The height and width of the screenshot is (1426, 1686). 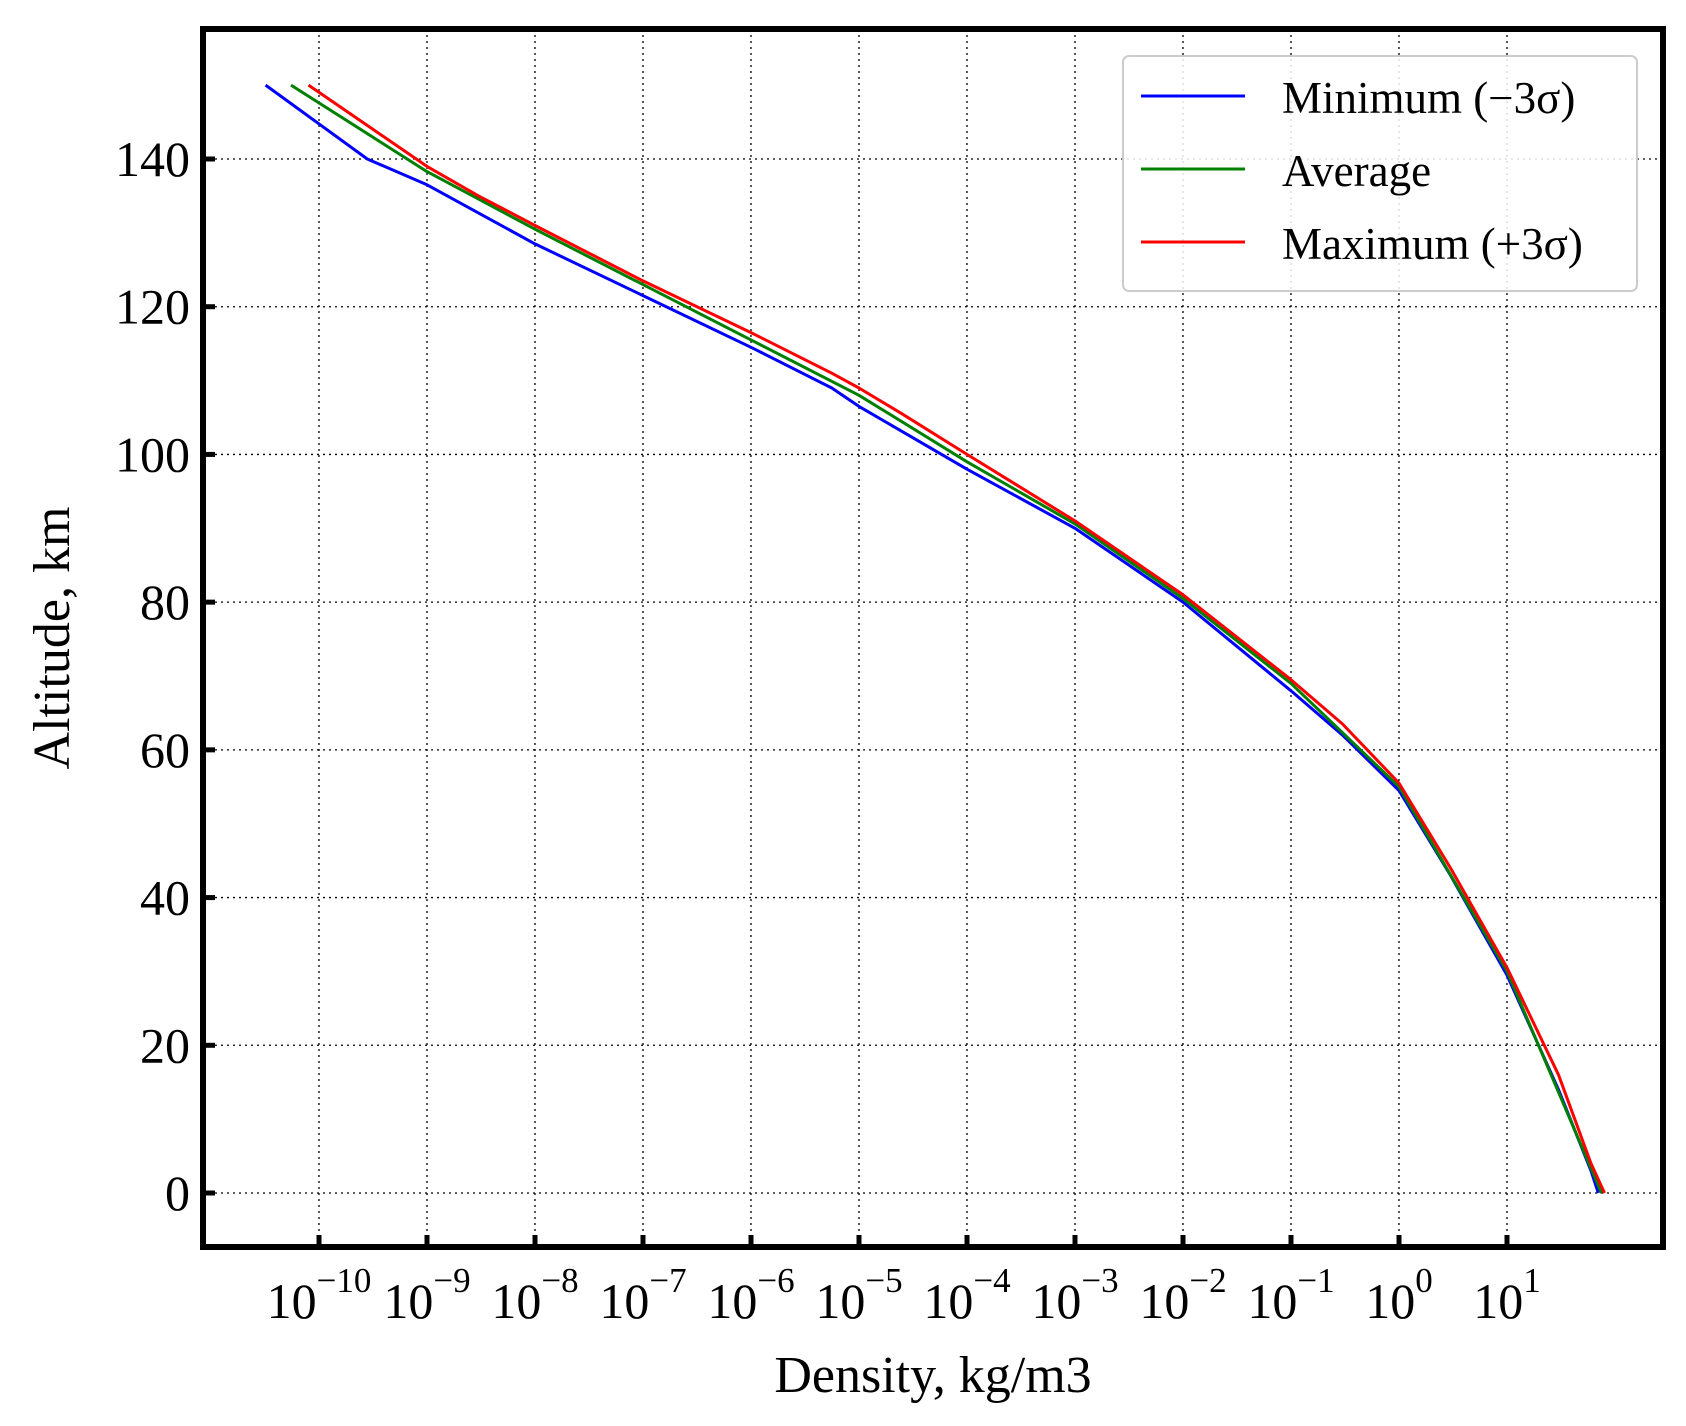 I want to click on y-axis-label: Altitude, km, so click(x=52, y=638).